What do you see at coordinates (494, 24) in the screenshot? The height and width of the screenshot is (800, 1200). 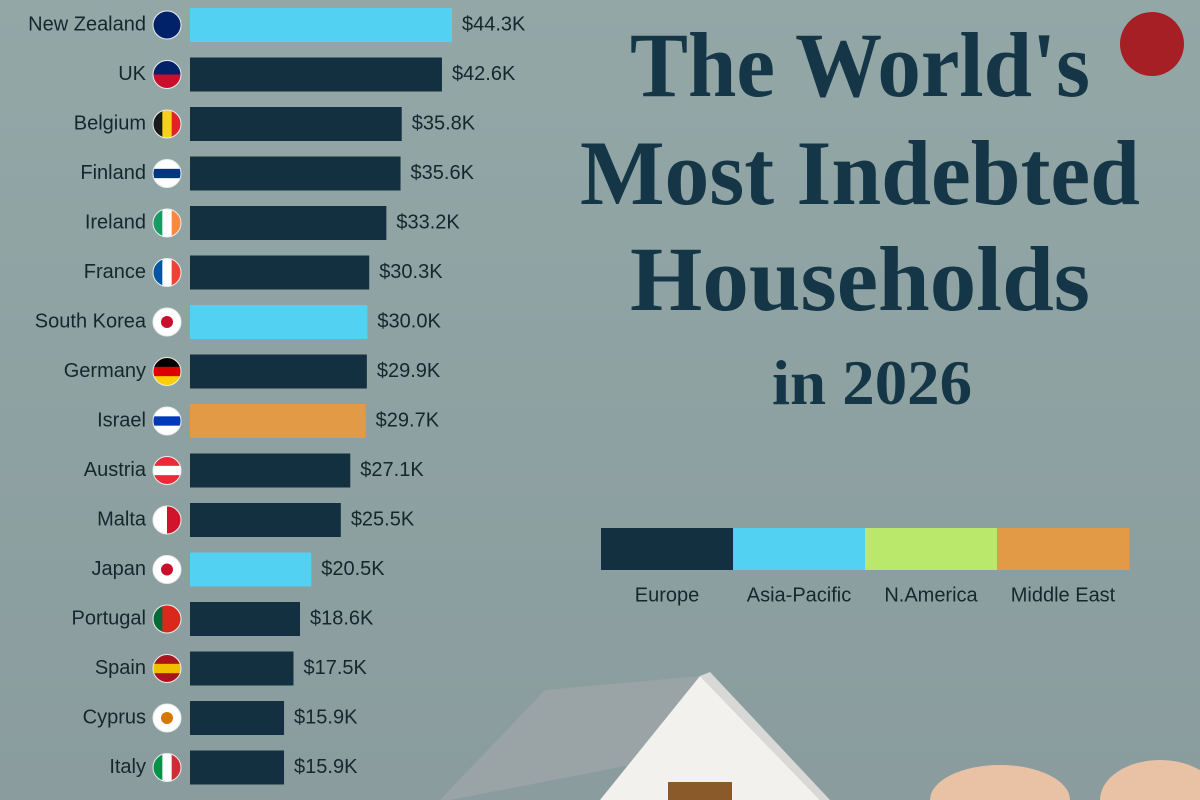 I see `value-label: $44.3K` at bounding box center [494, 24].